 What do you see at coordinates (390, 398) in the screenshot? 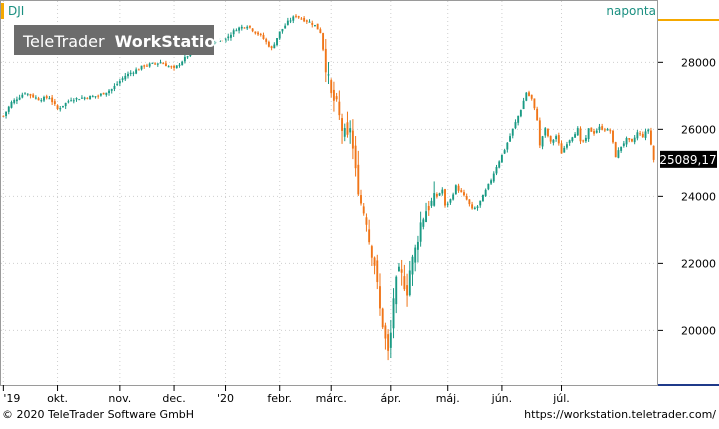
I see `x-tick-label: ápr.` at bounding box center [390, 398].